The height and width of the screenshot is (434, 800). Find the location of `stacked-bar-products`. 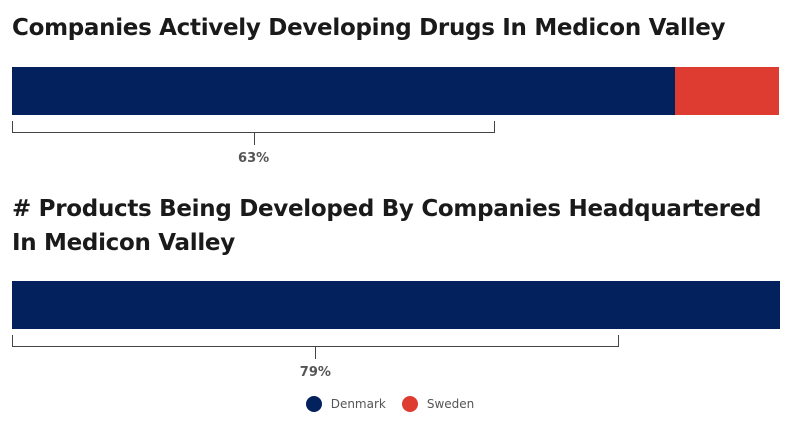

stacked-bar-products is located at coordinates (396, 305).